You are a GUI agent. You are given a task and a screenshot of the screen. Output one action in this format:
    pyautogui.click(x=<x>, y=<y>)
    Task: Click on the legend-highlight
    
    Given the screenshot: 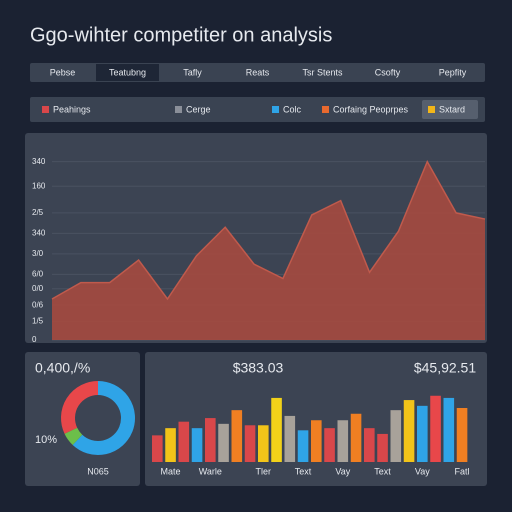 What is the action you would take?
    pyautogui.click(x=450, y=109)
    